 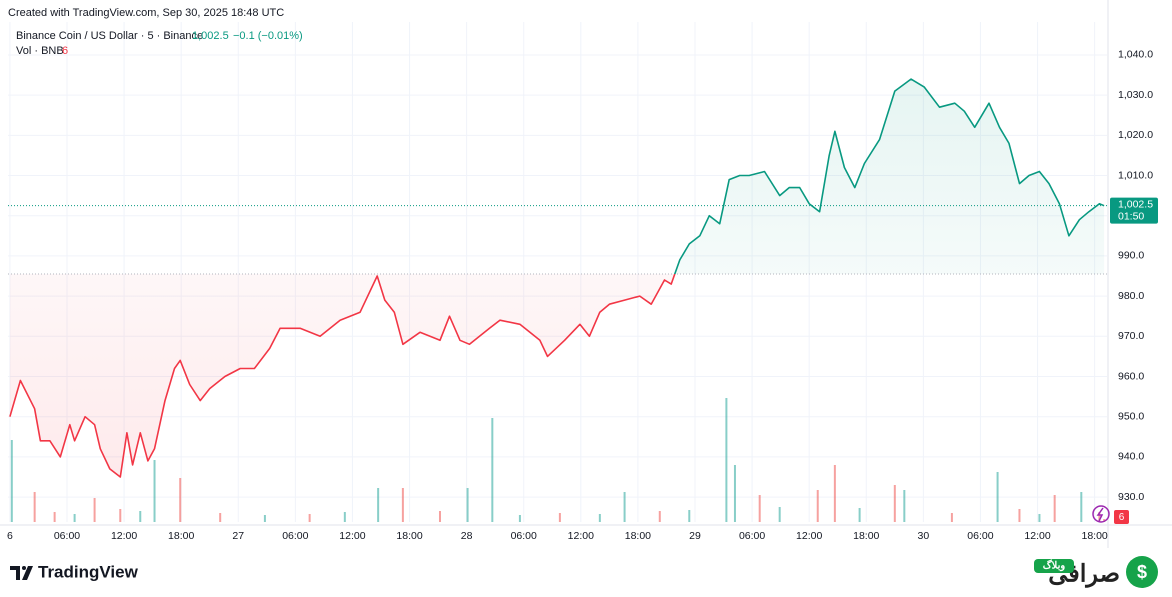 I want to click on tv-logo: TradingView, so click(x=88, y=571).